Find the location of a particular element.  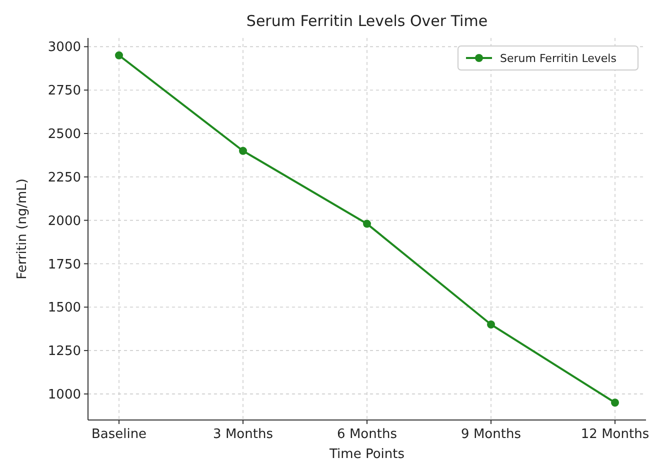

y-tick-label: 1500 is located at coordinates (64, 308).